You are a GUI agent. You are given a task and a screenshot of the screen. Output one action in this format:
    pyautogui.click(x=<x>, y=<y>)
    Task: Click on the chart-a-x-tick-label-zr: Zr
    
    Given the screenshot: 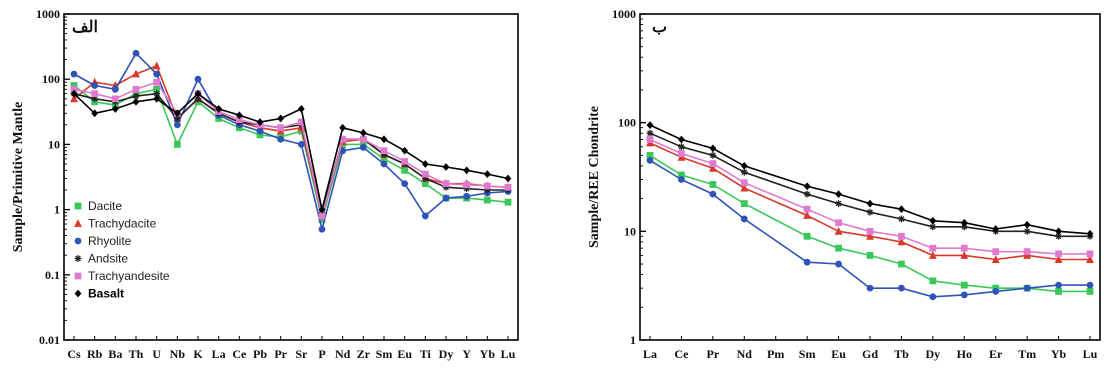 What is the action you would take?
    pyautogui.click(x=364, y=354)
    